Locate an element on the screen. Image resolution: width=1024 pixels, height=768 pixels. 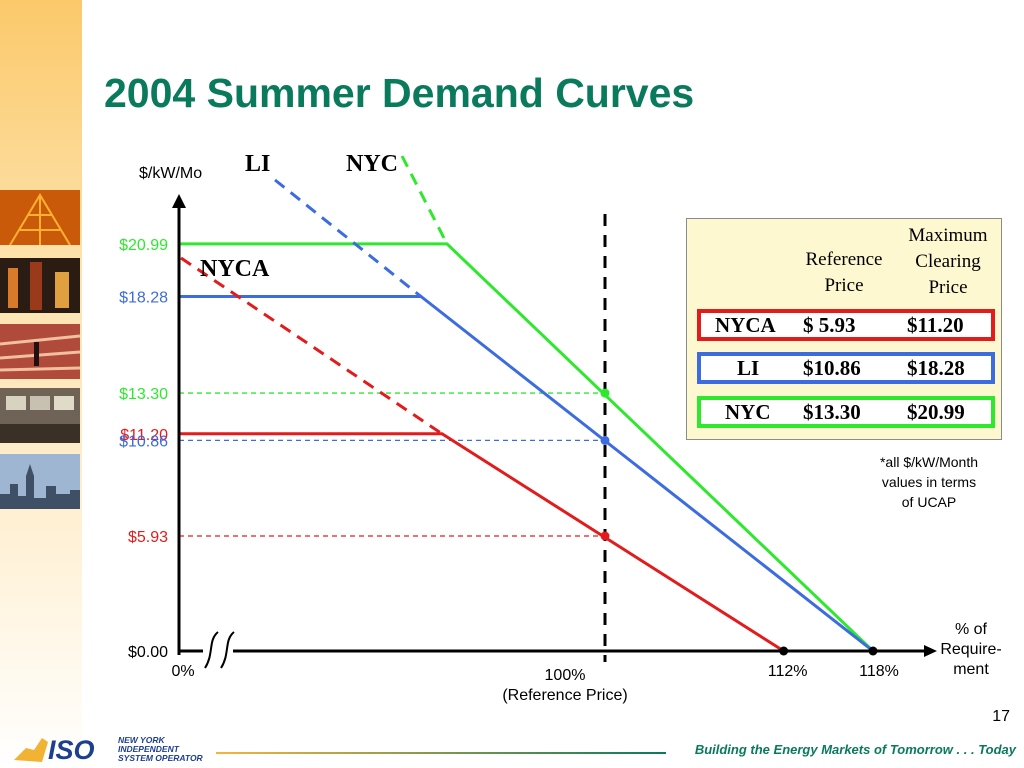
y-tick-label: $5.93 is located at coordinates (148, 537).